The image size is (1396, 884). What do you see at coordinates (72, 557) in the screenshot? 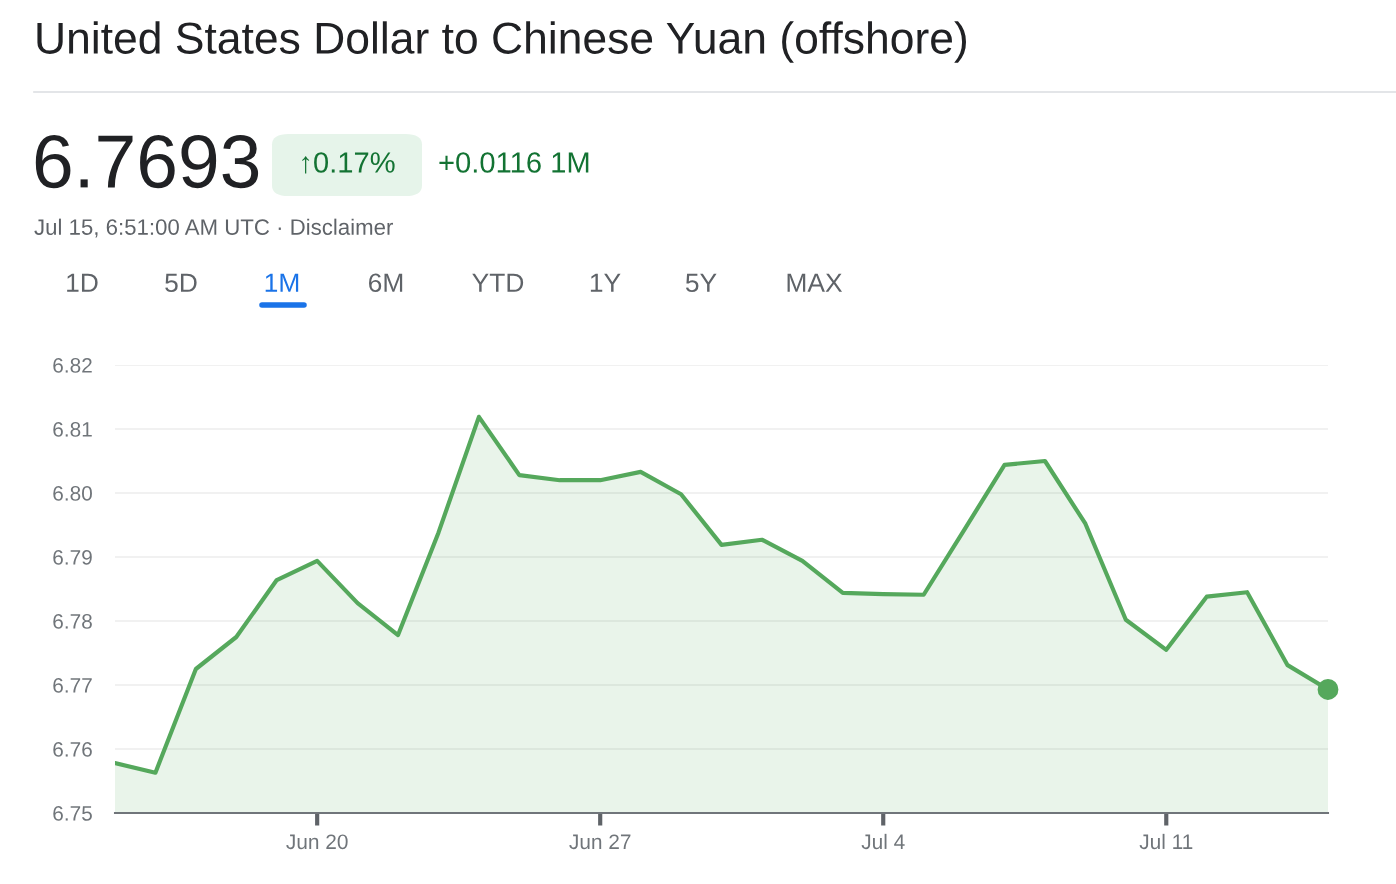
I see `y-tick-label: 6.79` at bounding box center [72, 557].